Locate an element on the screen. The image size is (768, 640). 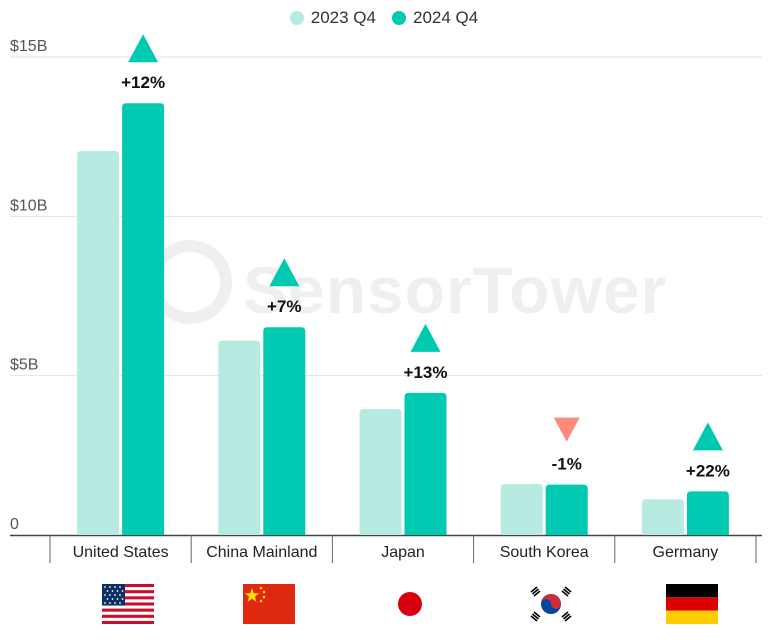
category-label-3: South Korea is located at coordinates (544, 552).